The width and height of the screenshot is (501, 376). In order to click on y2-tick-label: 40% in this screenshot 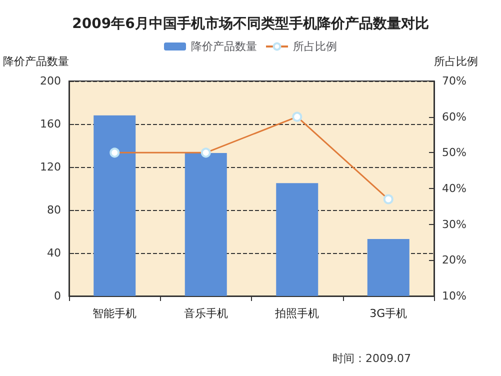, I will do `click(454, 188)`.